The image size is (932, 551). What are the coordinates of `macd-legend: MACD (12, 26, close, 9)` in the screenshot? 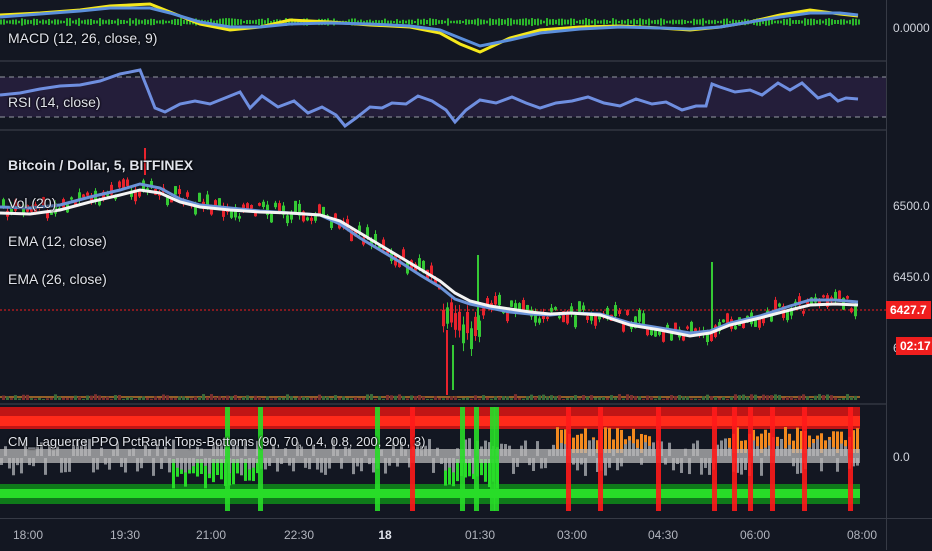 It's located at (83, 38).